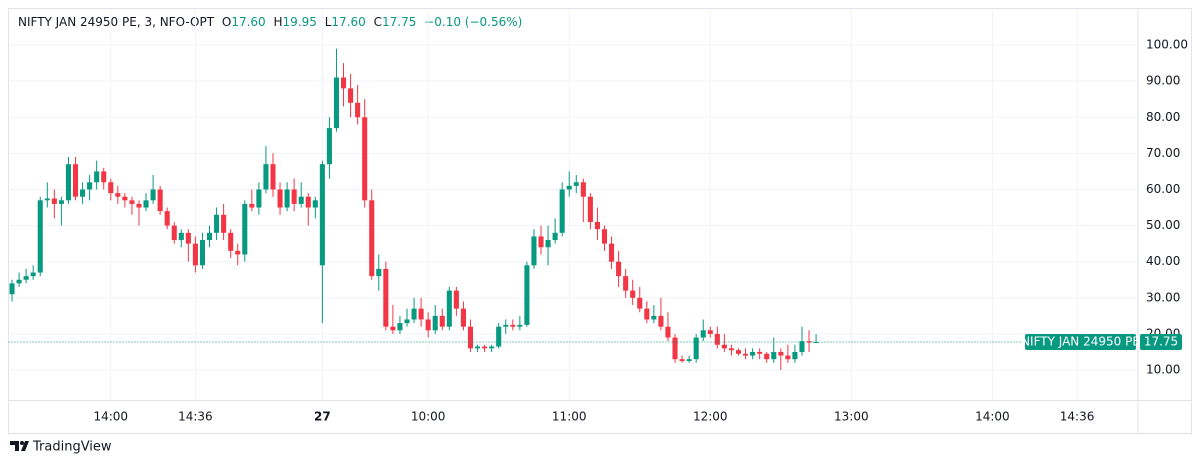 This screenshot has width=1200, height=463. What do you see at coordinates (328, 22) in the screenshot?
I see `ohlc-label: L` at bounding box center [328, 22].